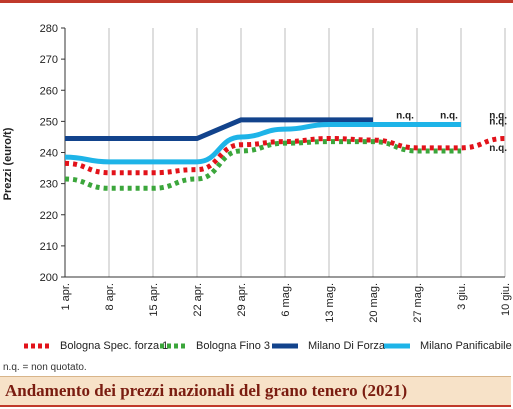 Image resolution: width=513 pixels, height=409 pixels. Describe the element at coordinates (262, 143) in the screenshot. I see `series-line-milano-panificabile` at that location.